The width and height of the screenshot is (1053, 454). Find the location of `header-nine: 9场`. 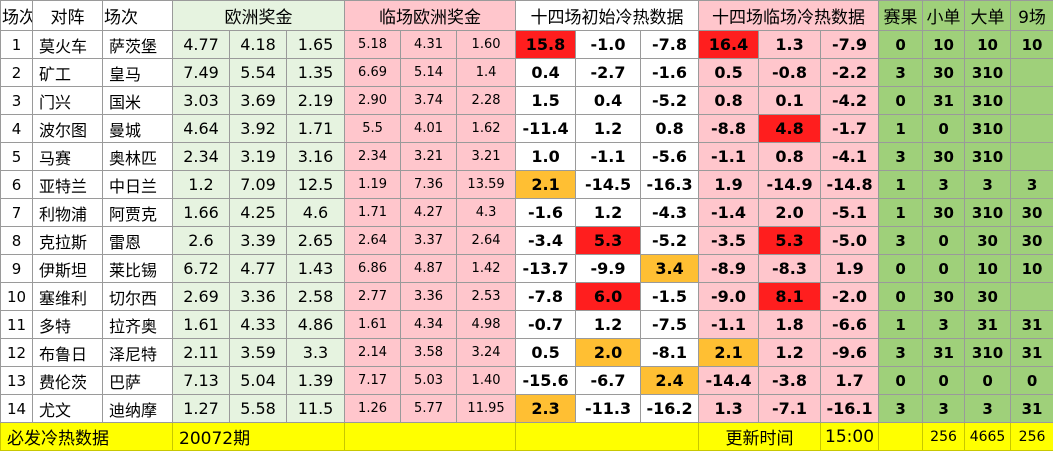

header-nine: 9场 is located at coordinates (1031, 15).